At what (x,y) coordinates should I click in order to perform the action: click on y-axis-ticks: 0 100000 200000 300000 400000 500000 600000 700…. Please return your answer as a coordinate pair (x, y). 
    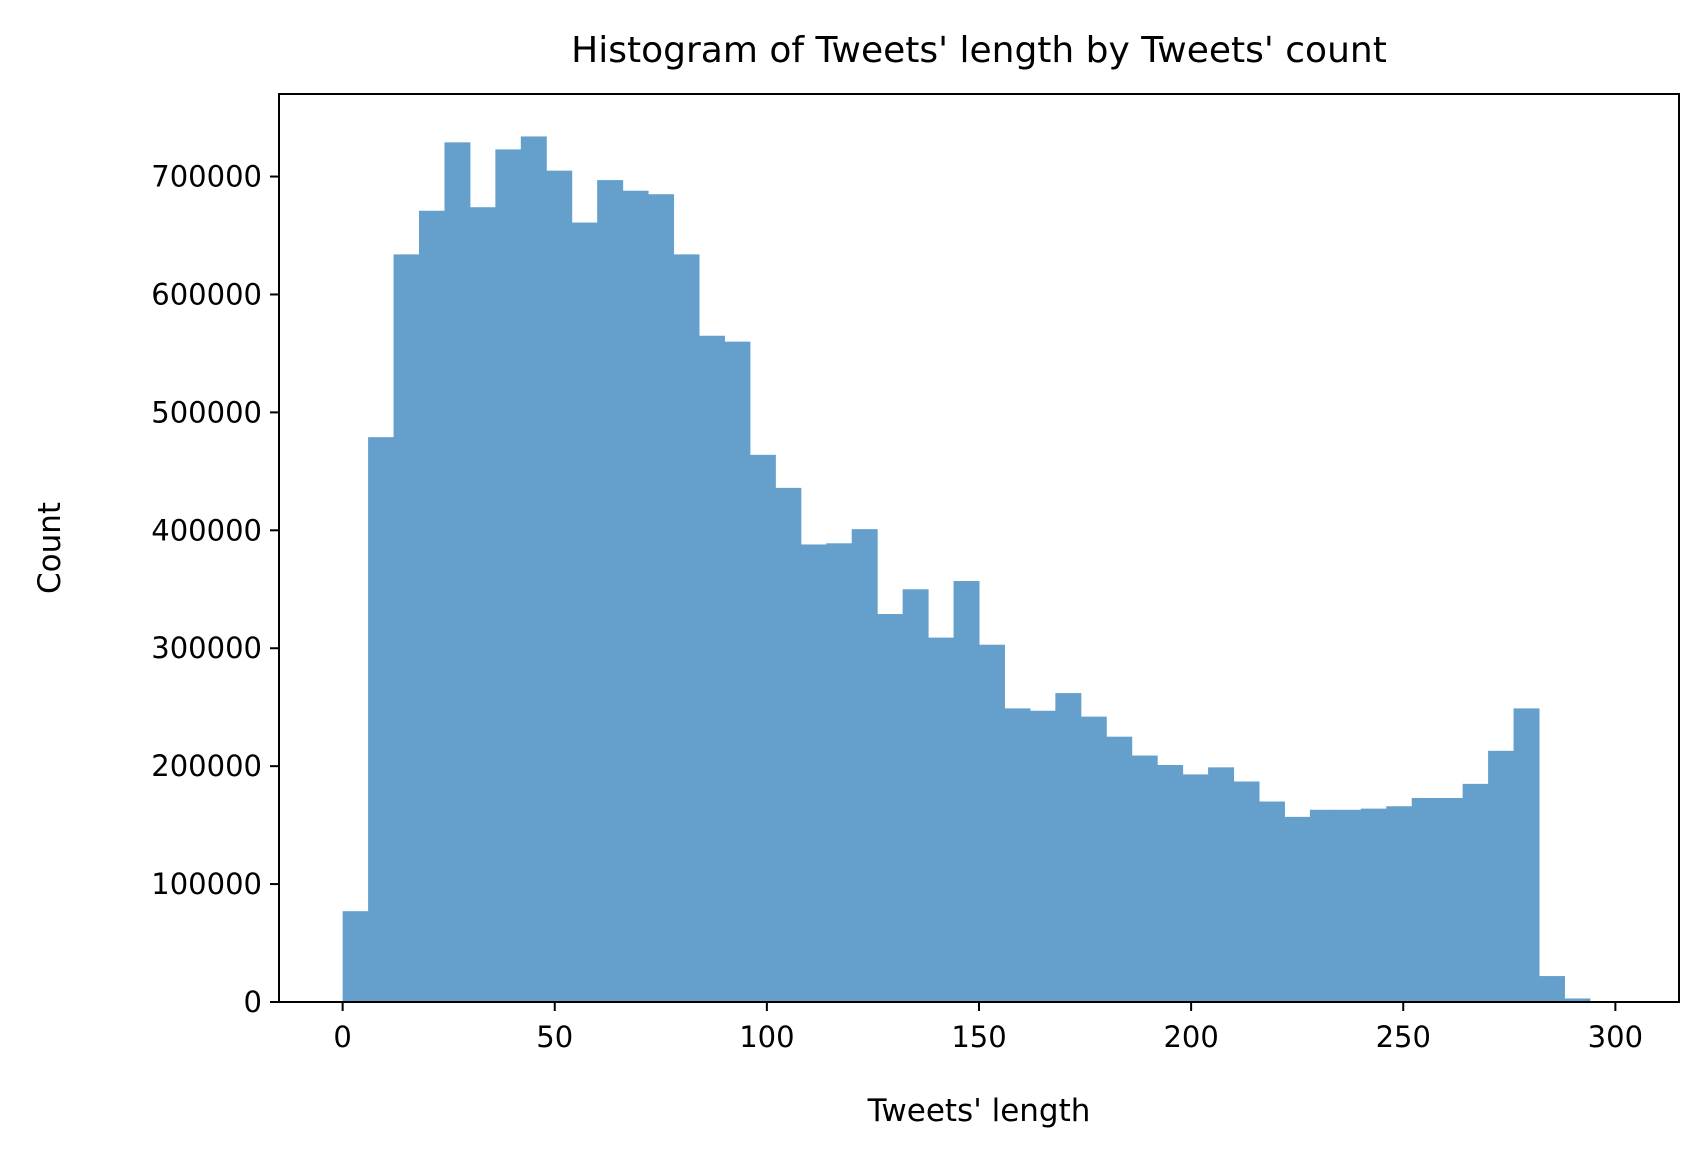
    Looking at the image, I should click on (215, 589).